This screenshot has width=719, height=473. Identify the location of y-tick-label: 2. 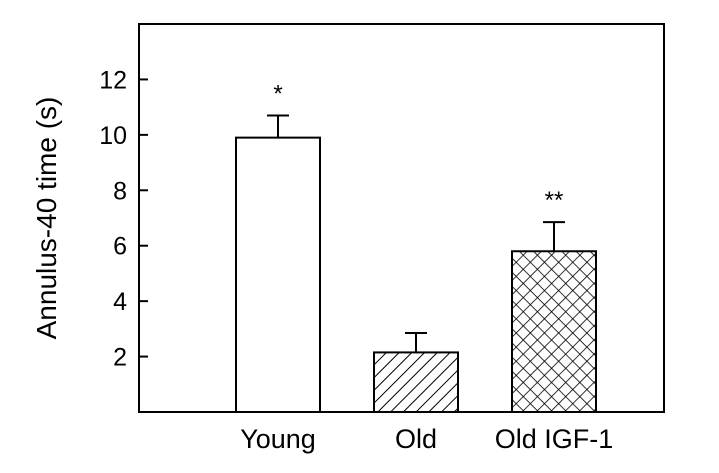
(120, 358).